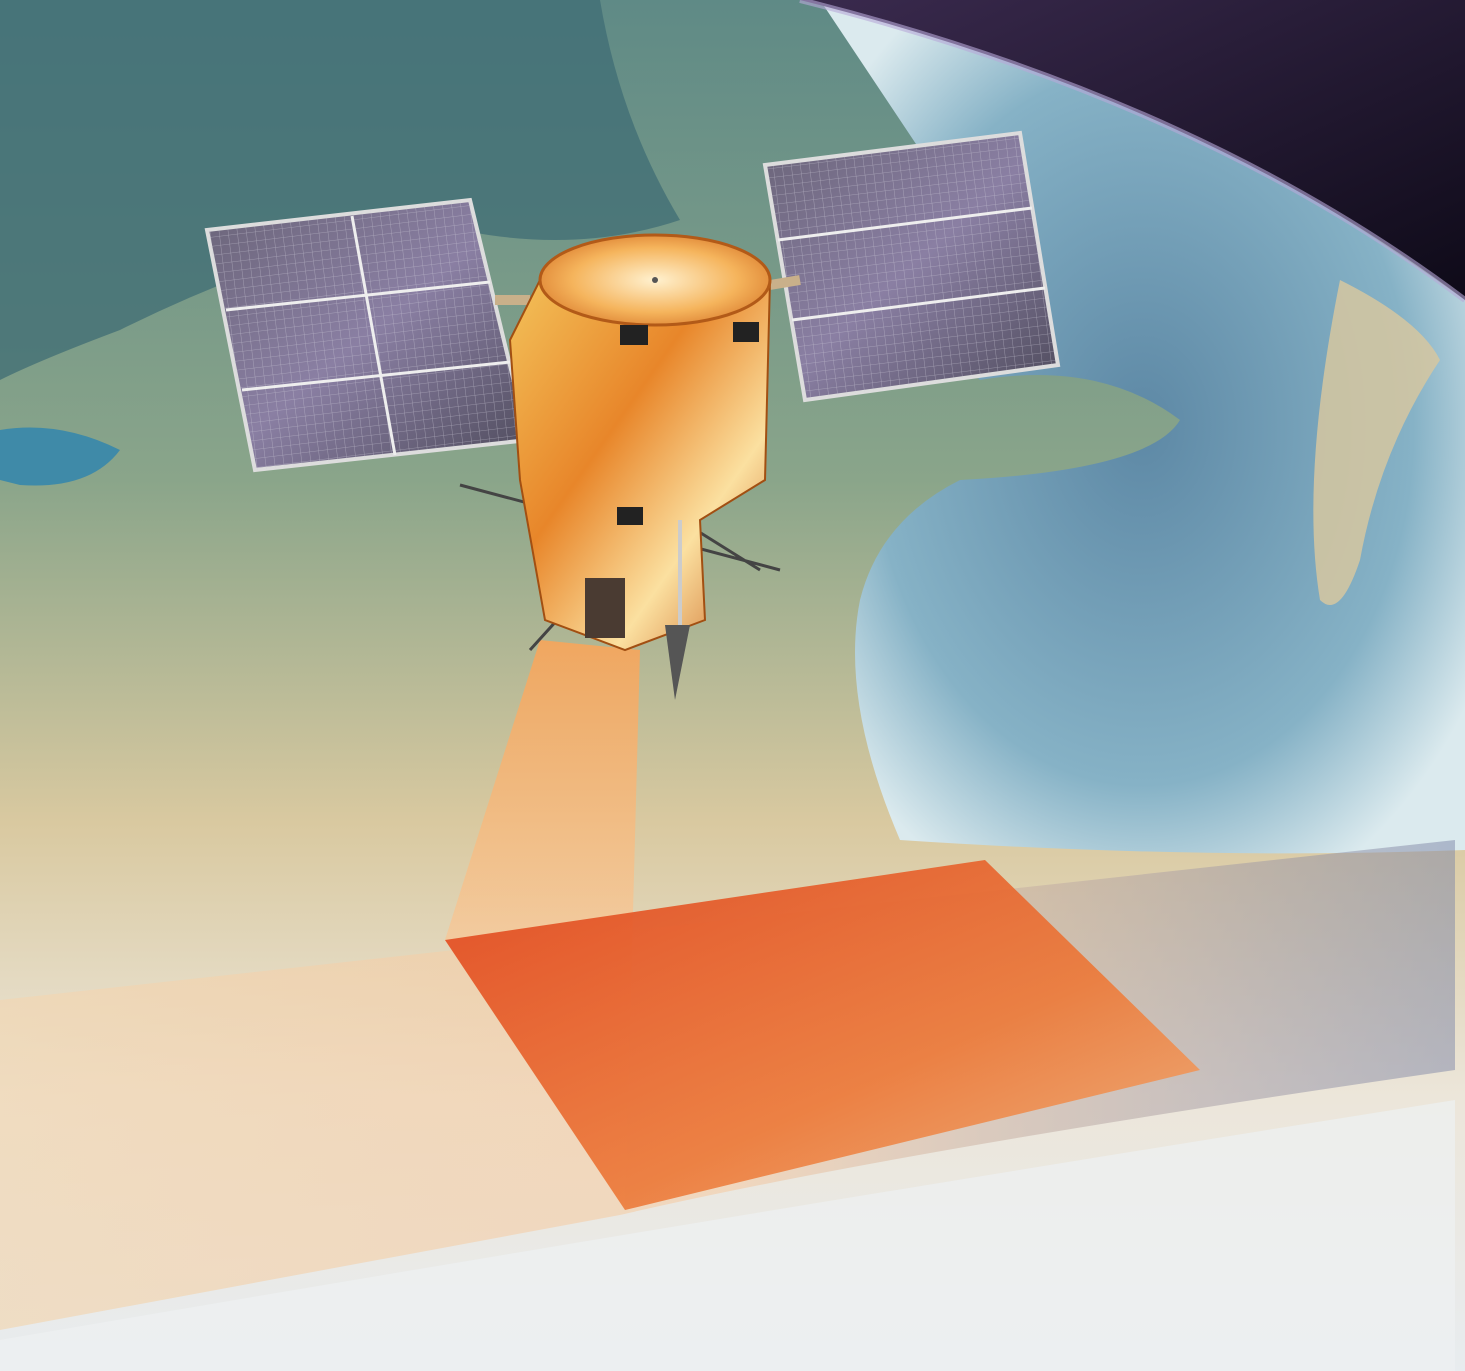 This screenshot has height=1371, width=1465. What do you see at coordinates (677, 662) in the screenshot?
I see `probe-tip` at bounding box center [677, 662].